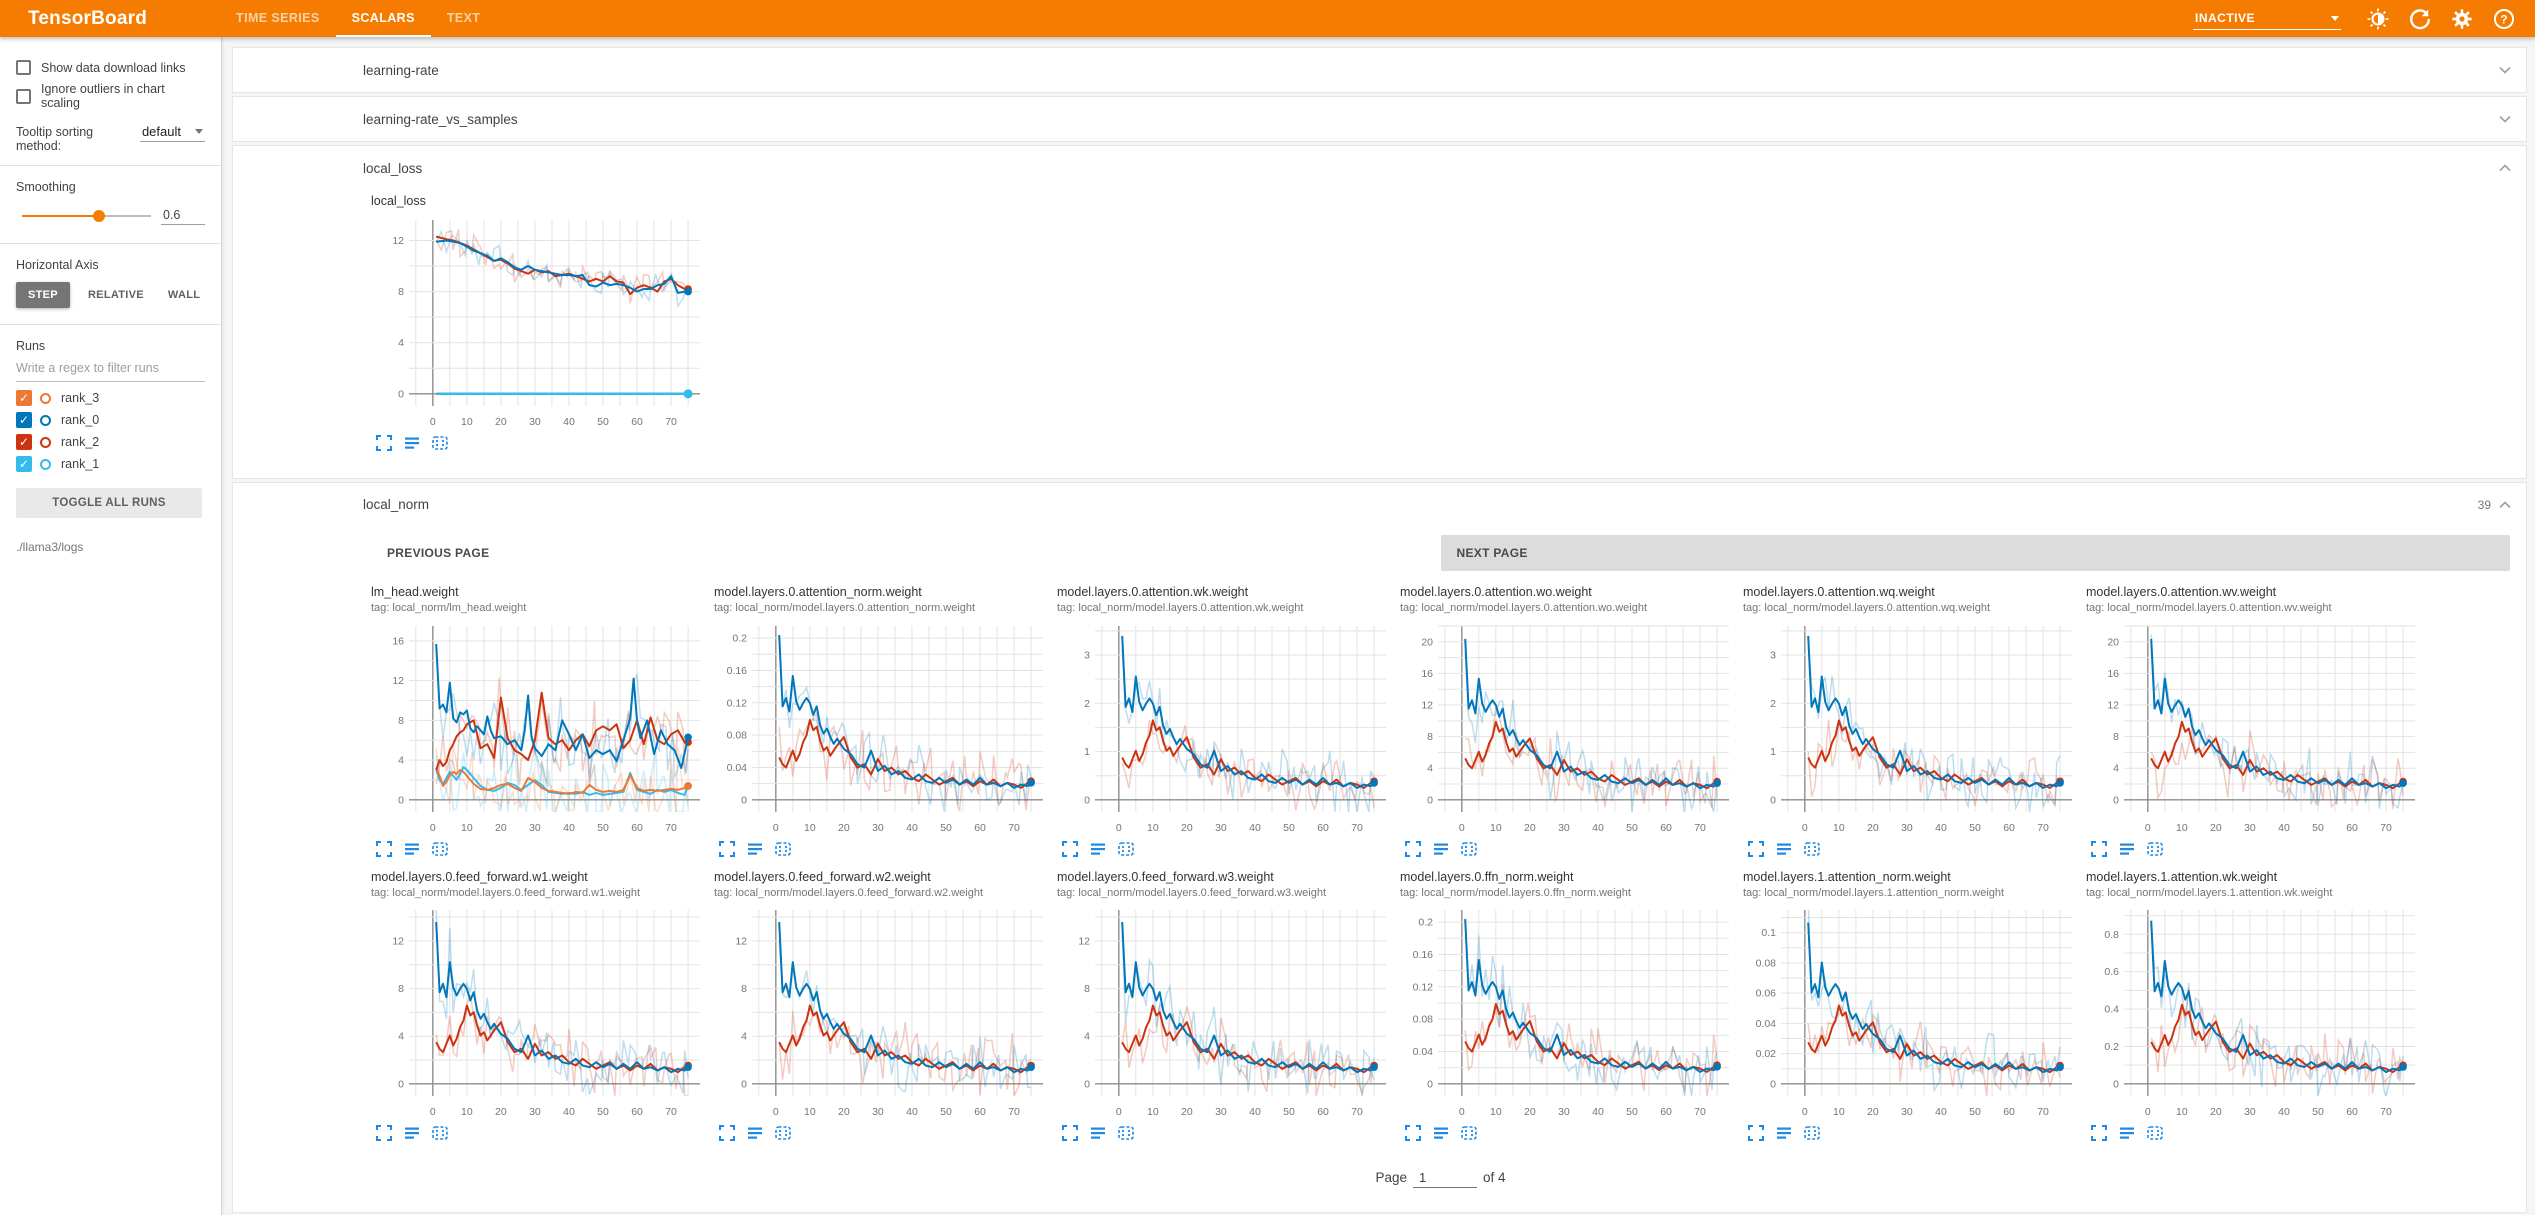  Describe the element at coordinates (80, 420) in the screenshot. I see `run-name: rank_0` at that location.